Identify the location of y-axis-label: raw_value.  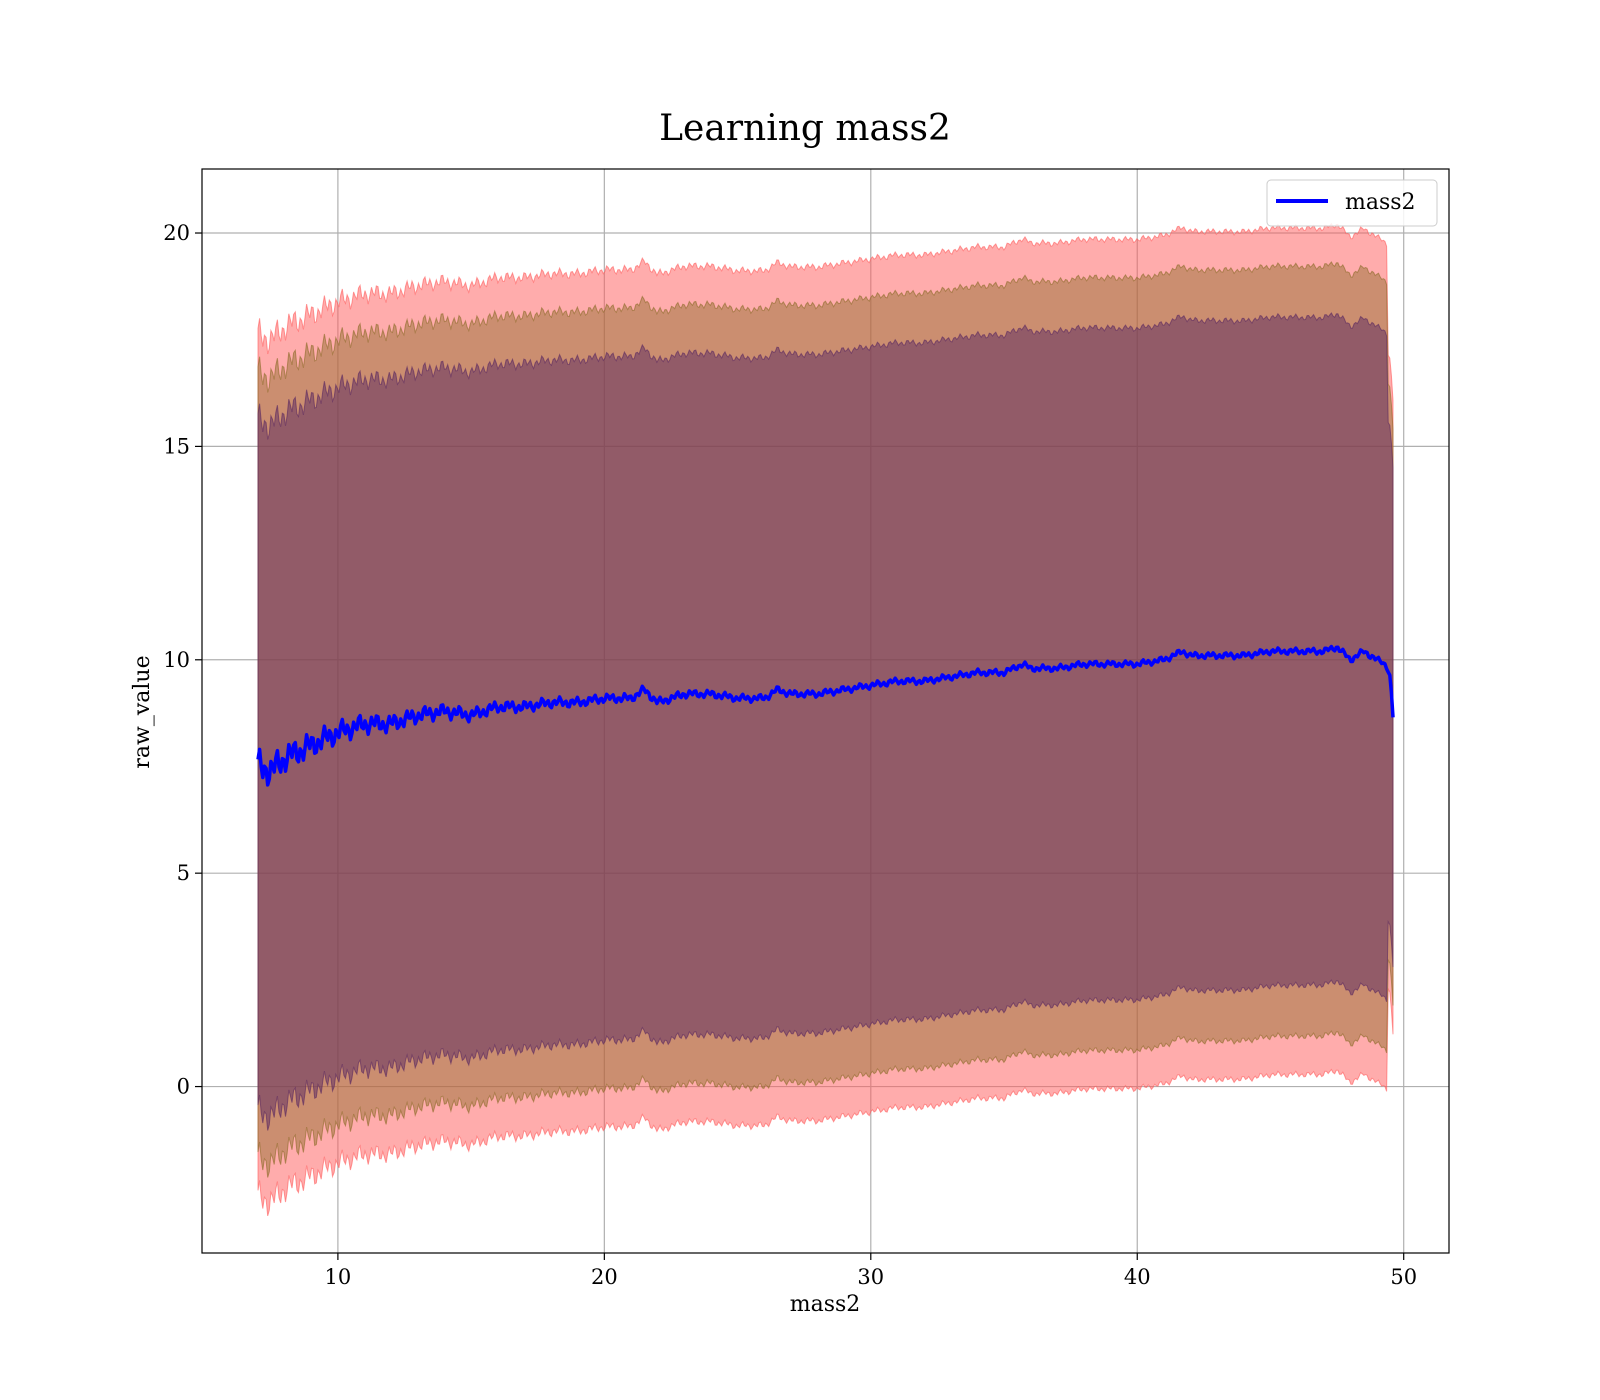
(142, 711).